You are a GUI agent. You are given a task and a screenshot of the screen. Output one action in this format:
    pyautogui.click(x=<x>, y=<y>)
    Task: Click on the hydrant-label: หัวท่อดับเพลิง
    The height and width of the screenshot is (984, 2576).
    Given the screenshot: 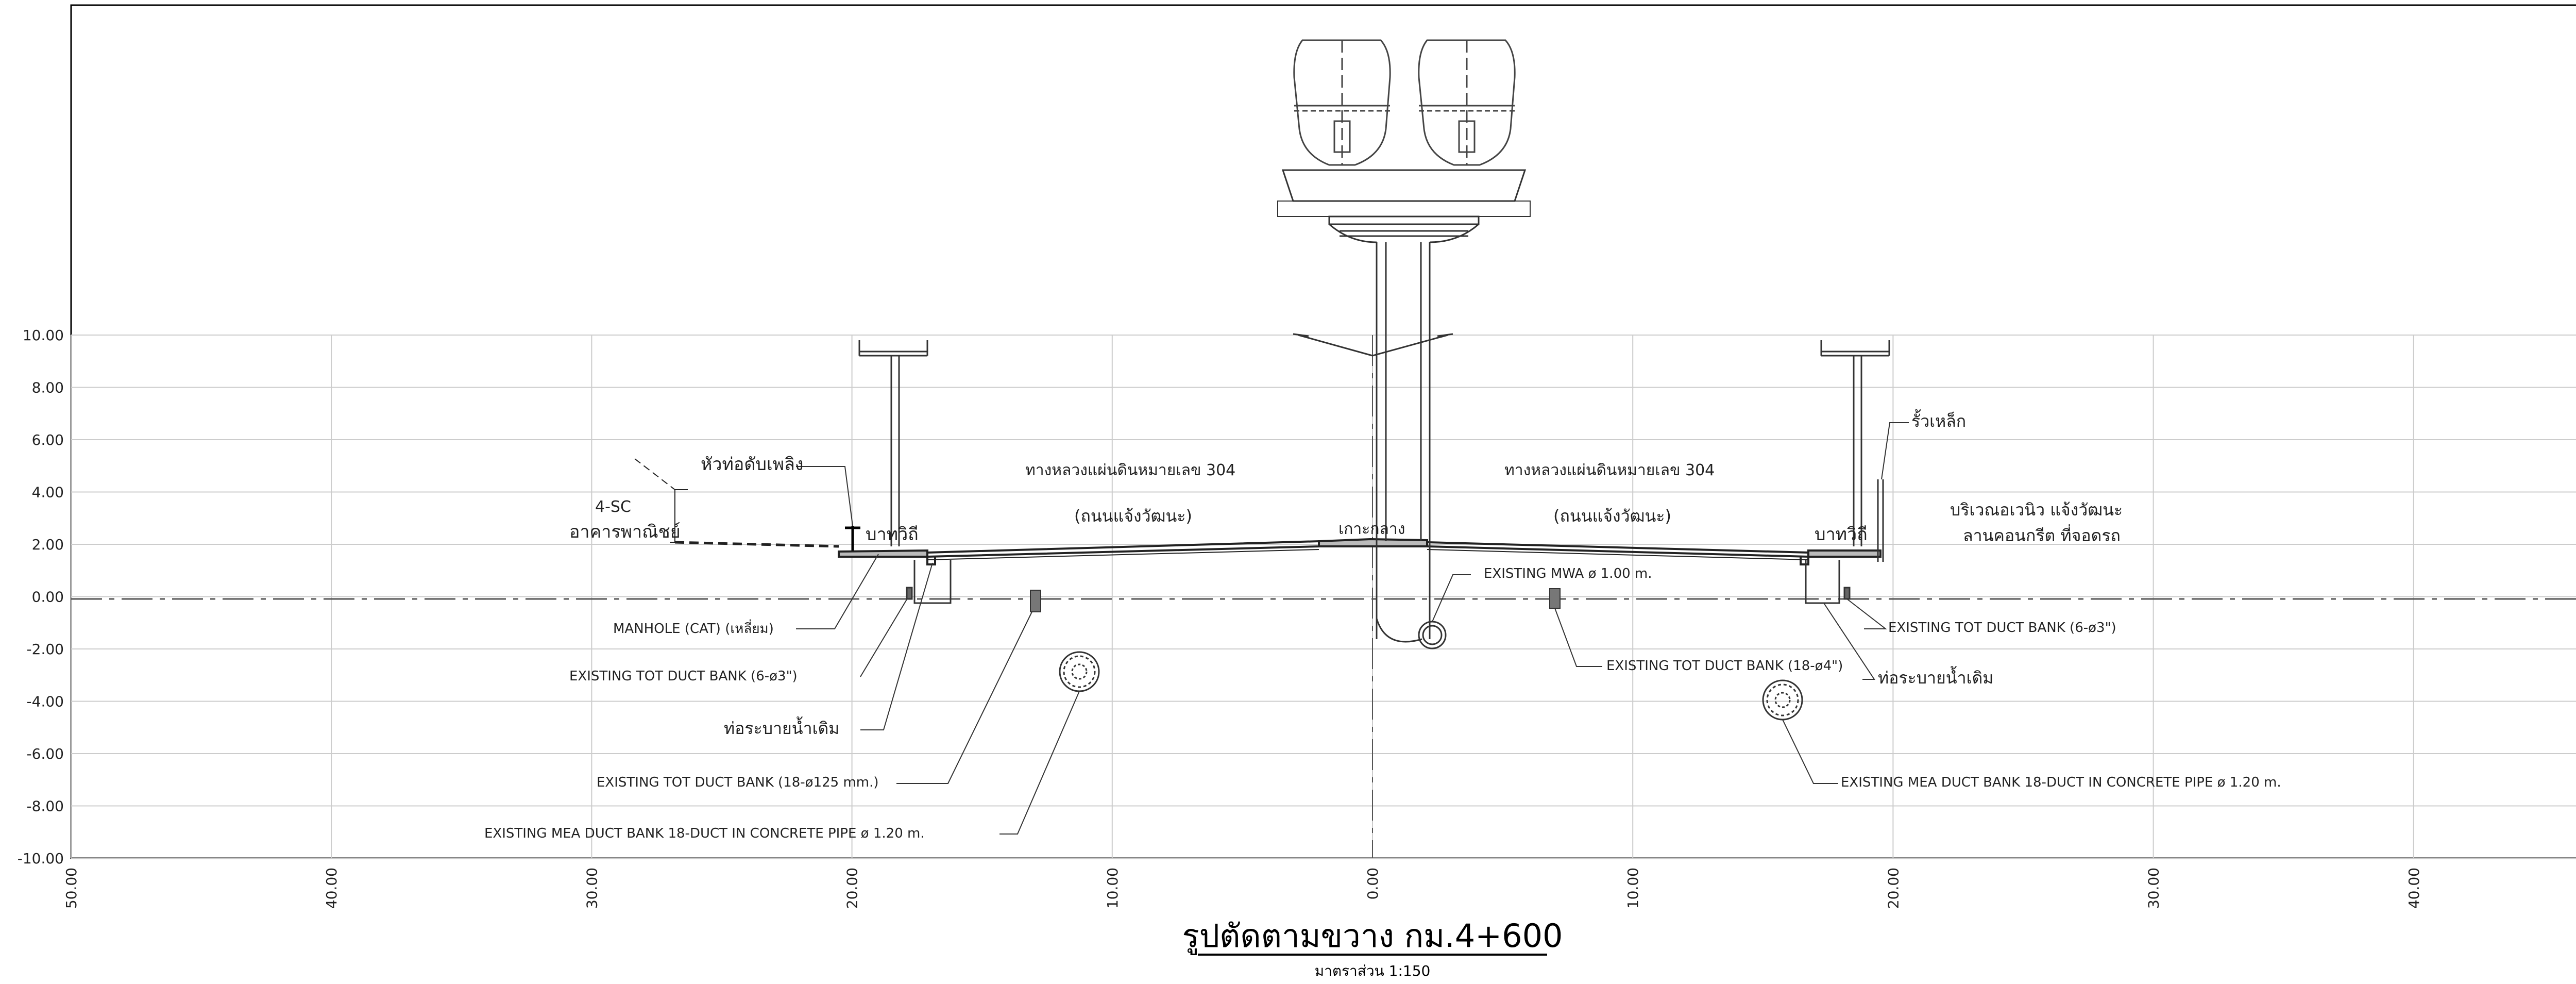 What is the action you would take?
    pyautogui.click(x=752, y=464)
    